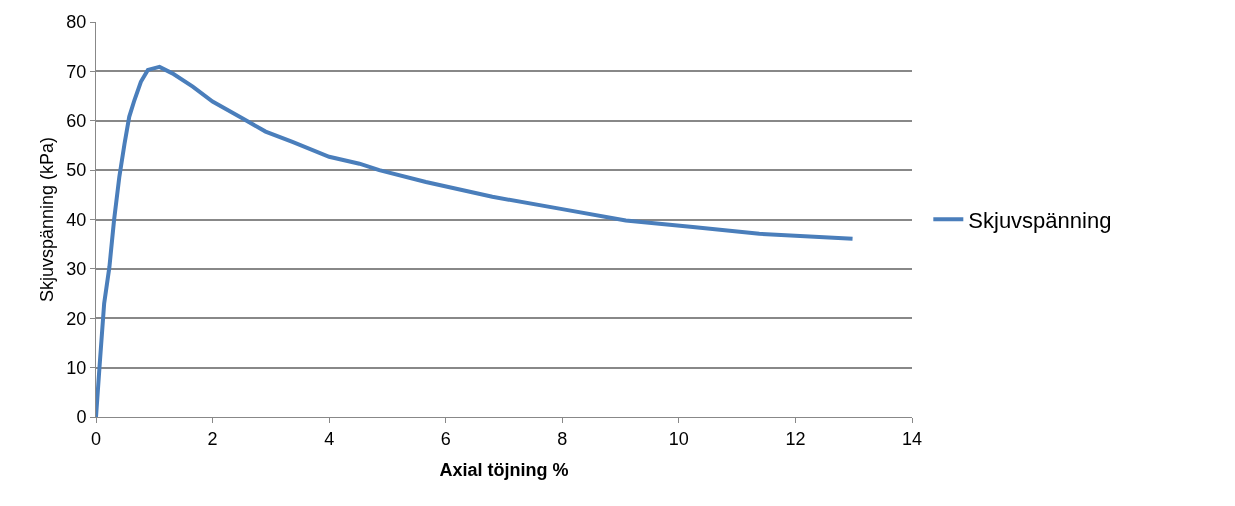 This screenshot has width=1235, height=506. Describe the element at coordinates (912, 438) in the screenshot. I see `x-tick-label: 14` at that location.